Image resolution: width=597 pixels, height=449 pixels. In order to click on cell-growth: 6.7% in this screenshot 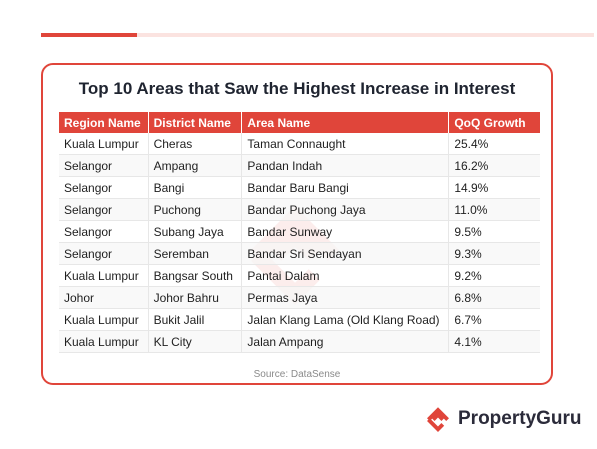, I will do `click(494, 320)`.